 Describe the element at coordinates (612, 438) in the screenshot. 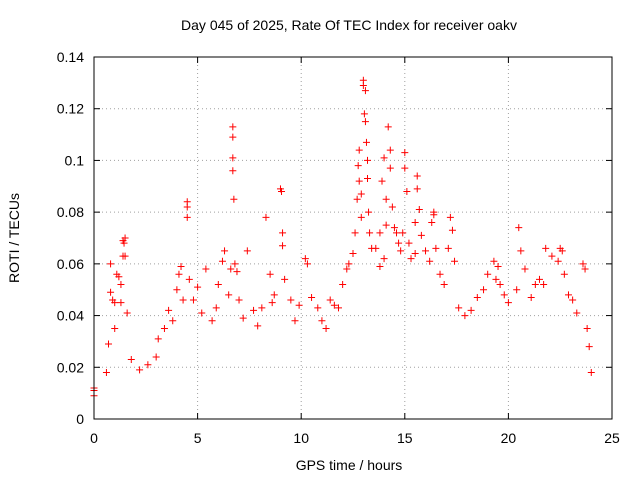

I see `x-tick-label: 25` at that location.